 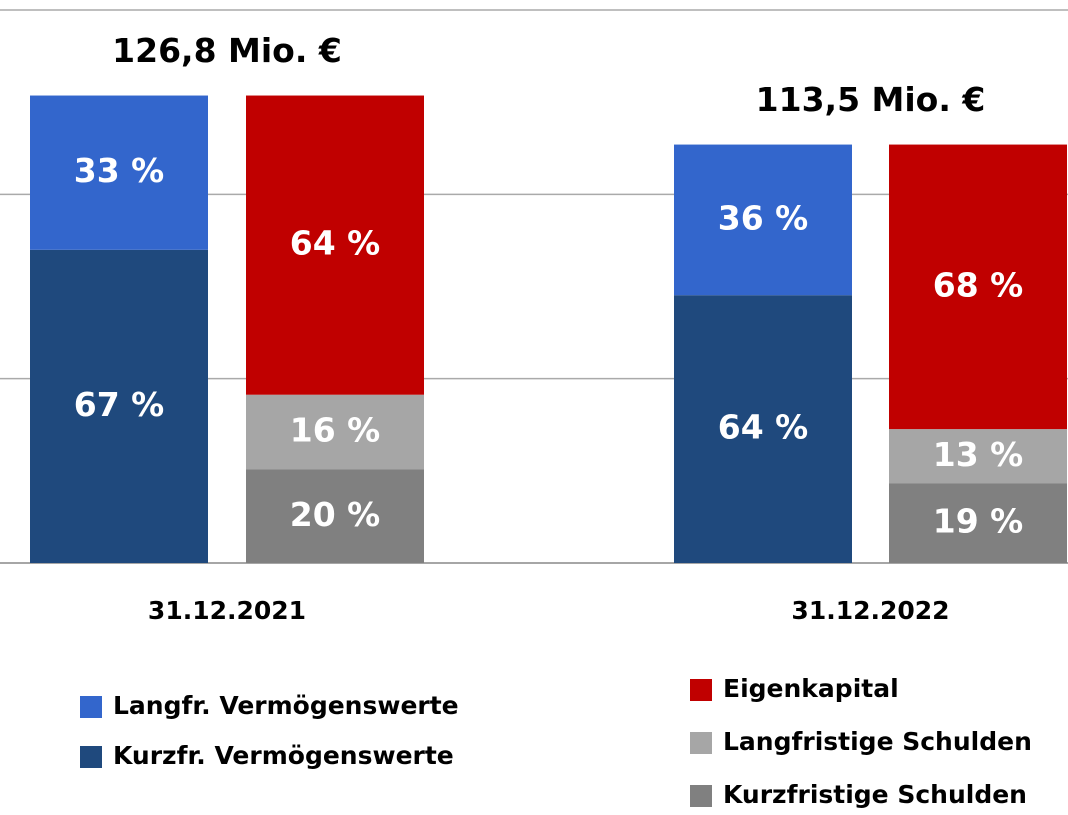 I want to click on segment-label: 36 %, so click(x=763, y=217).